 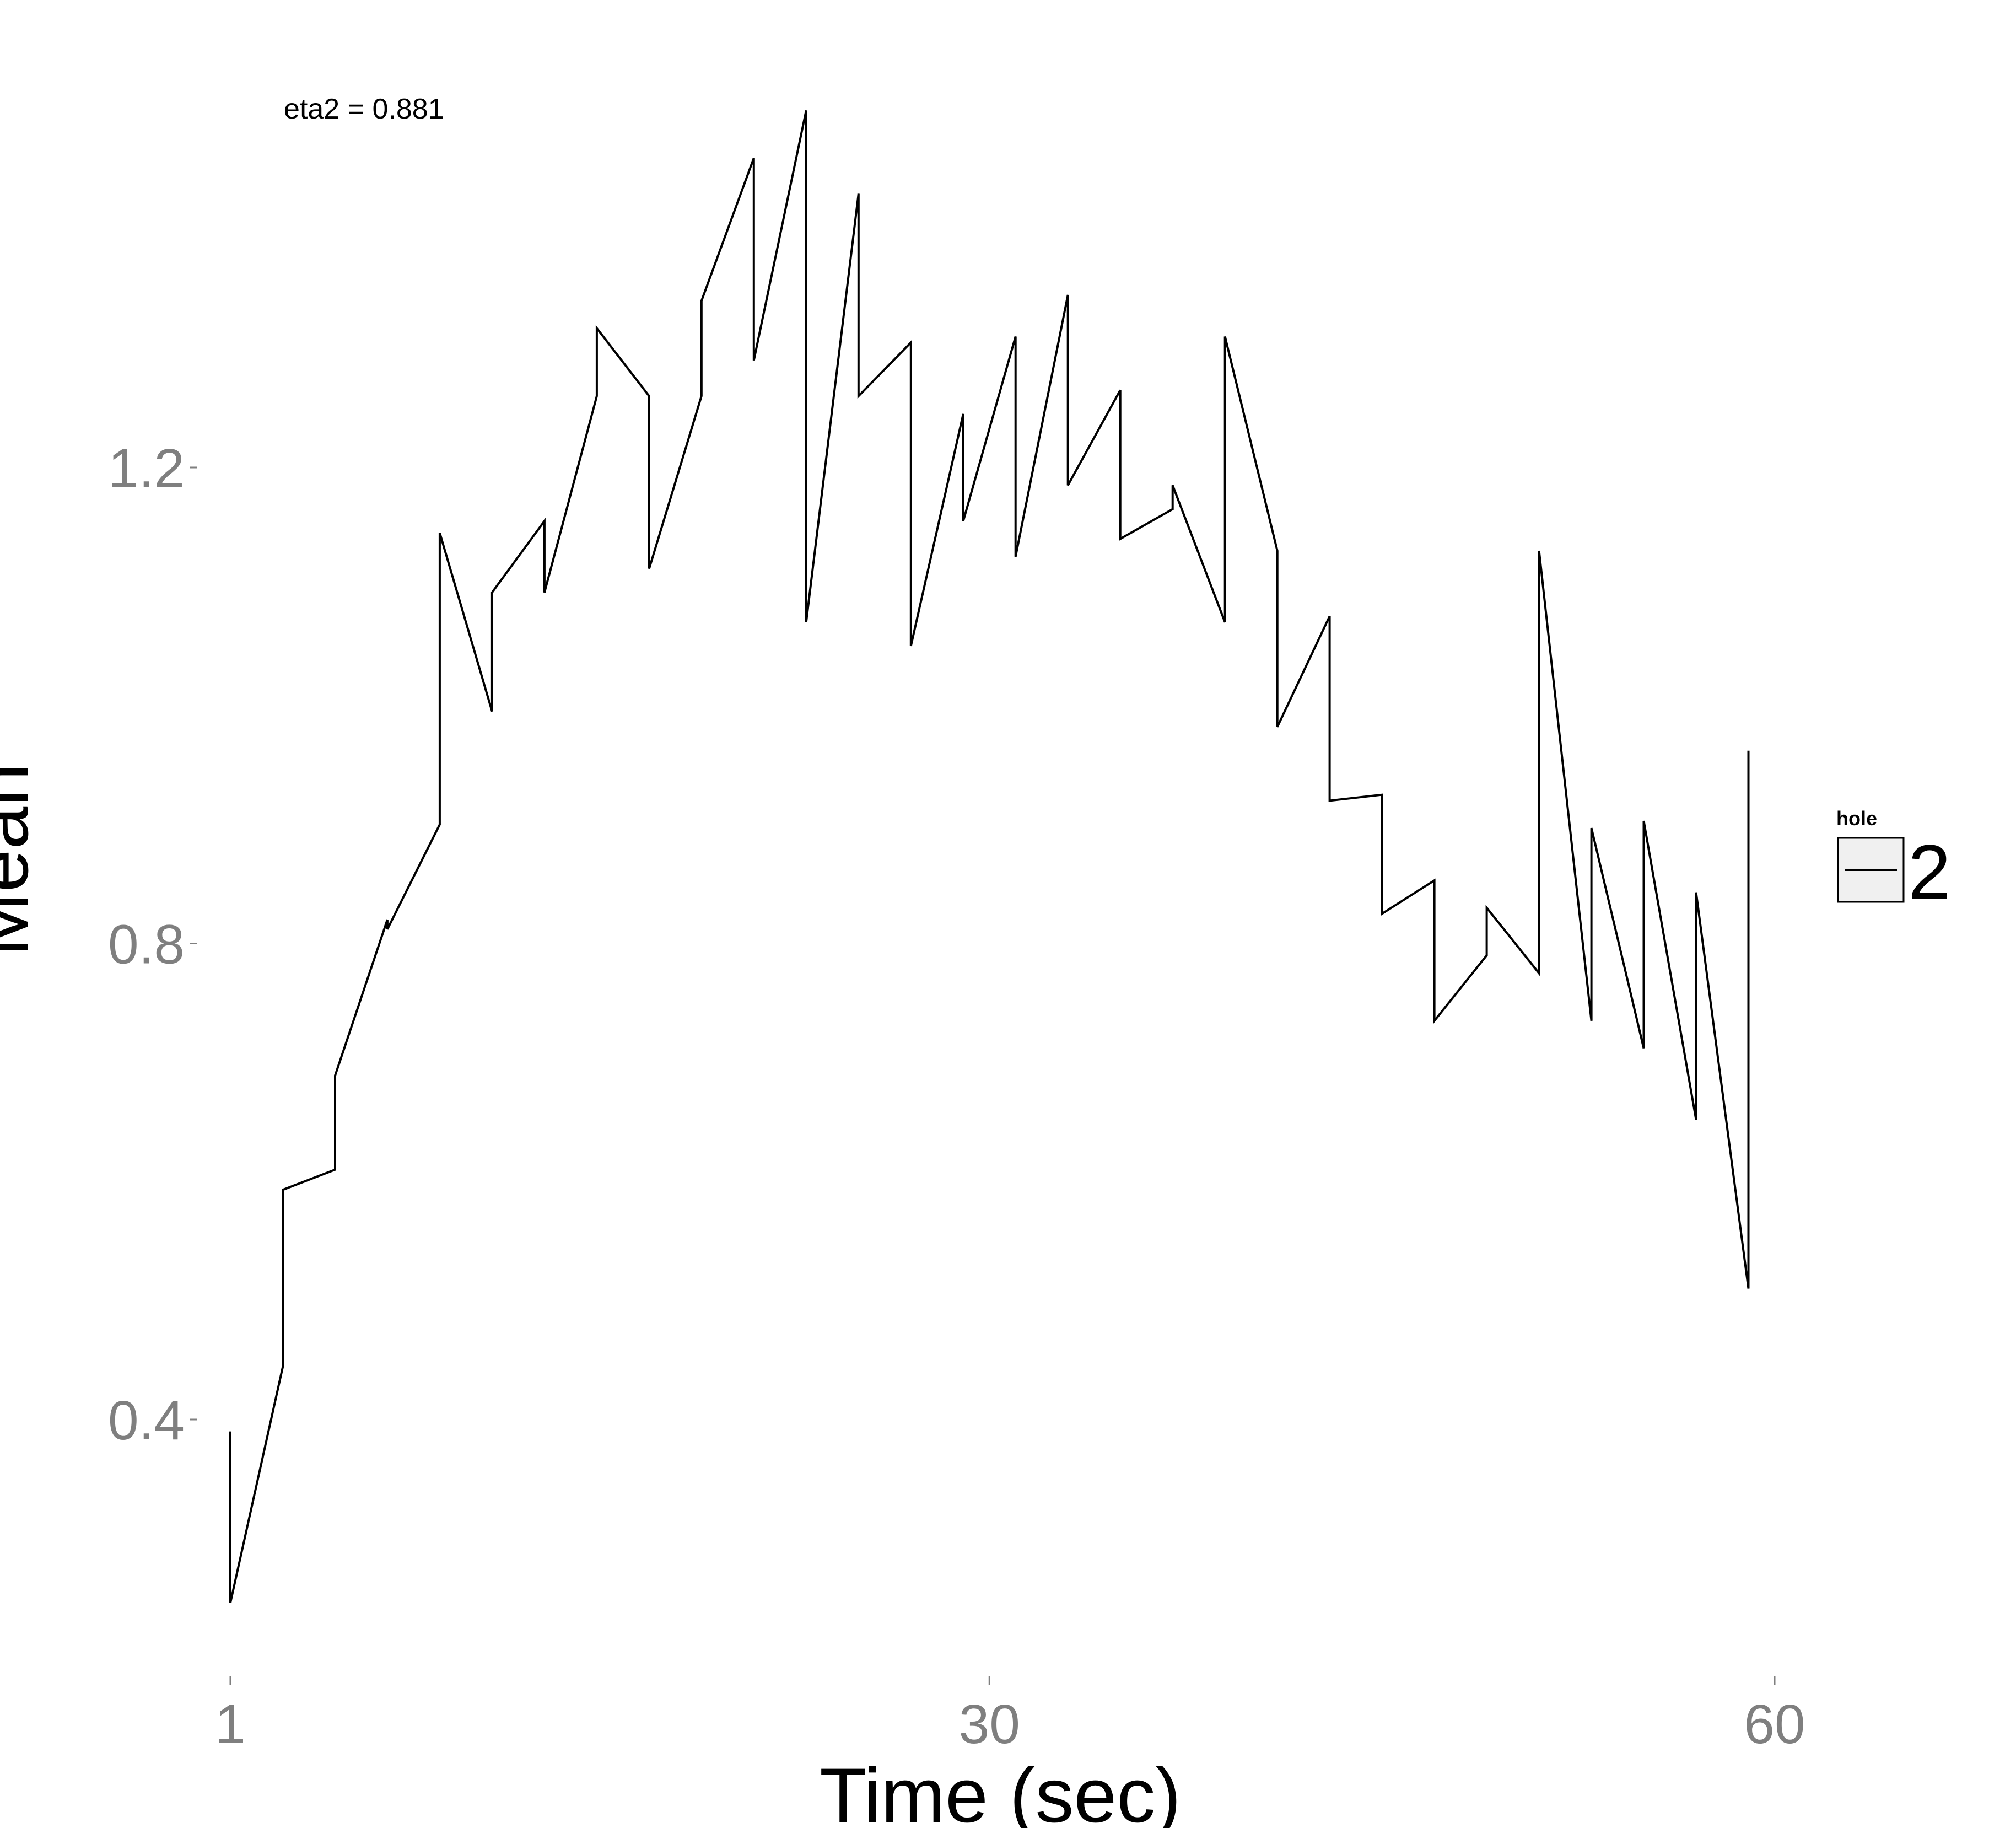 I want to click on y-tick-label: 1.2, so click(x=146, y=468).